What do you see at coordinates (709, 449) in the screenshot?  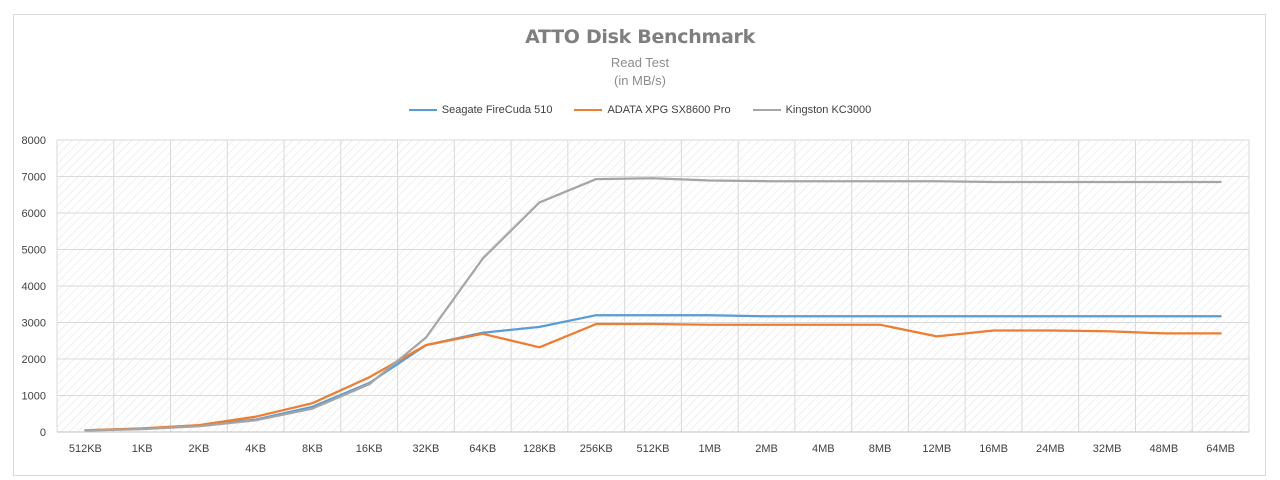 I see `x-tick-label-11: 1MB` at bounding box center [709, 449].